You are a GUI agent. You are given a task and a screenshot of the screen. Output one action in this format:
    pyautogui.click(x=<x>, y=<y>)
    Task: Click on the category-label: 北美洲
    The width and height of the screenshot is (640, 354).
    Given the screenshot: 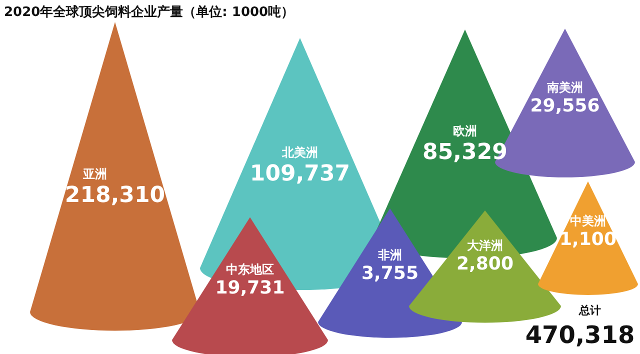 What is the action you would take?
    pyautogui.click(x=299, y=153)
    